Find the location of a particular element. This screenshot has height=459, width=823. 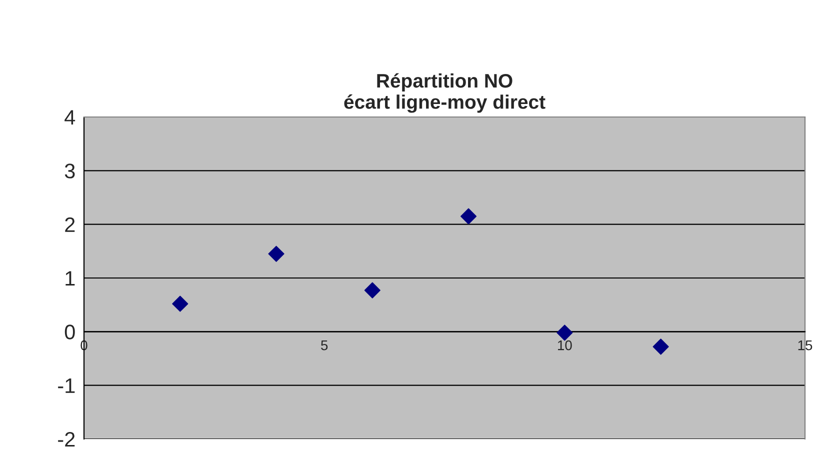

y-tick-label: -2 is located at coordinates (66, 439).